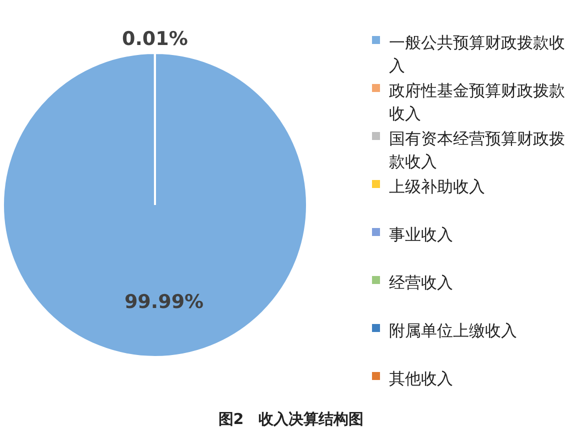 This screenshot has width=587, height=436. Describe the element at coordinates (477, 54) in the screenshot. I see `legend-label: 一般公共预算财政拨款收入` at that location.